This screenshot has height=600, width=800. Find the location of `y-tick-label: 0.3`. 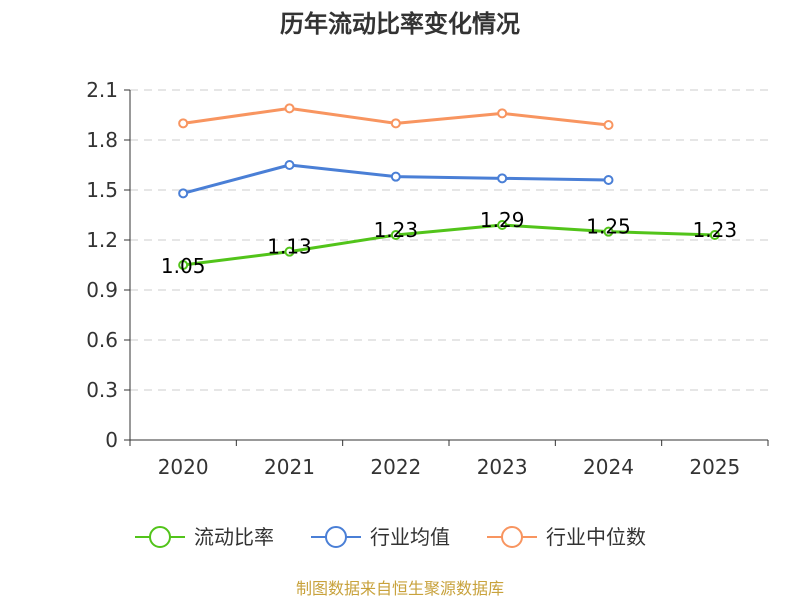

y-tick-label: 0.3 is located at coordinates (102, 390).